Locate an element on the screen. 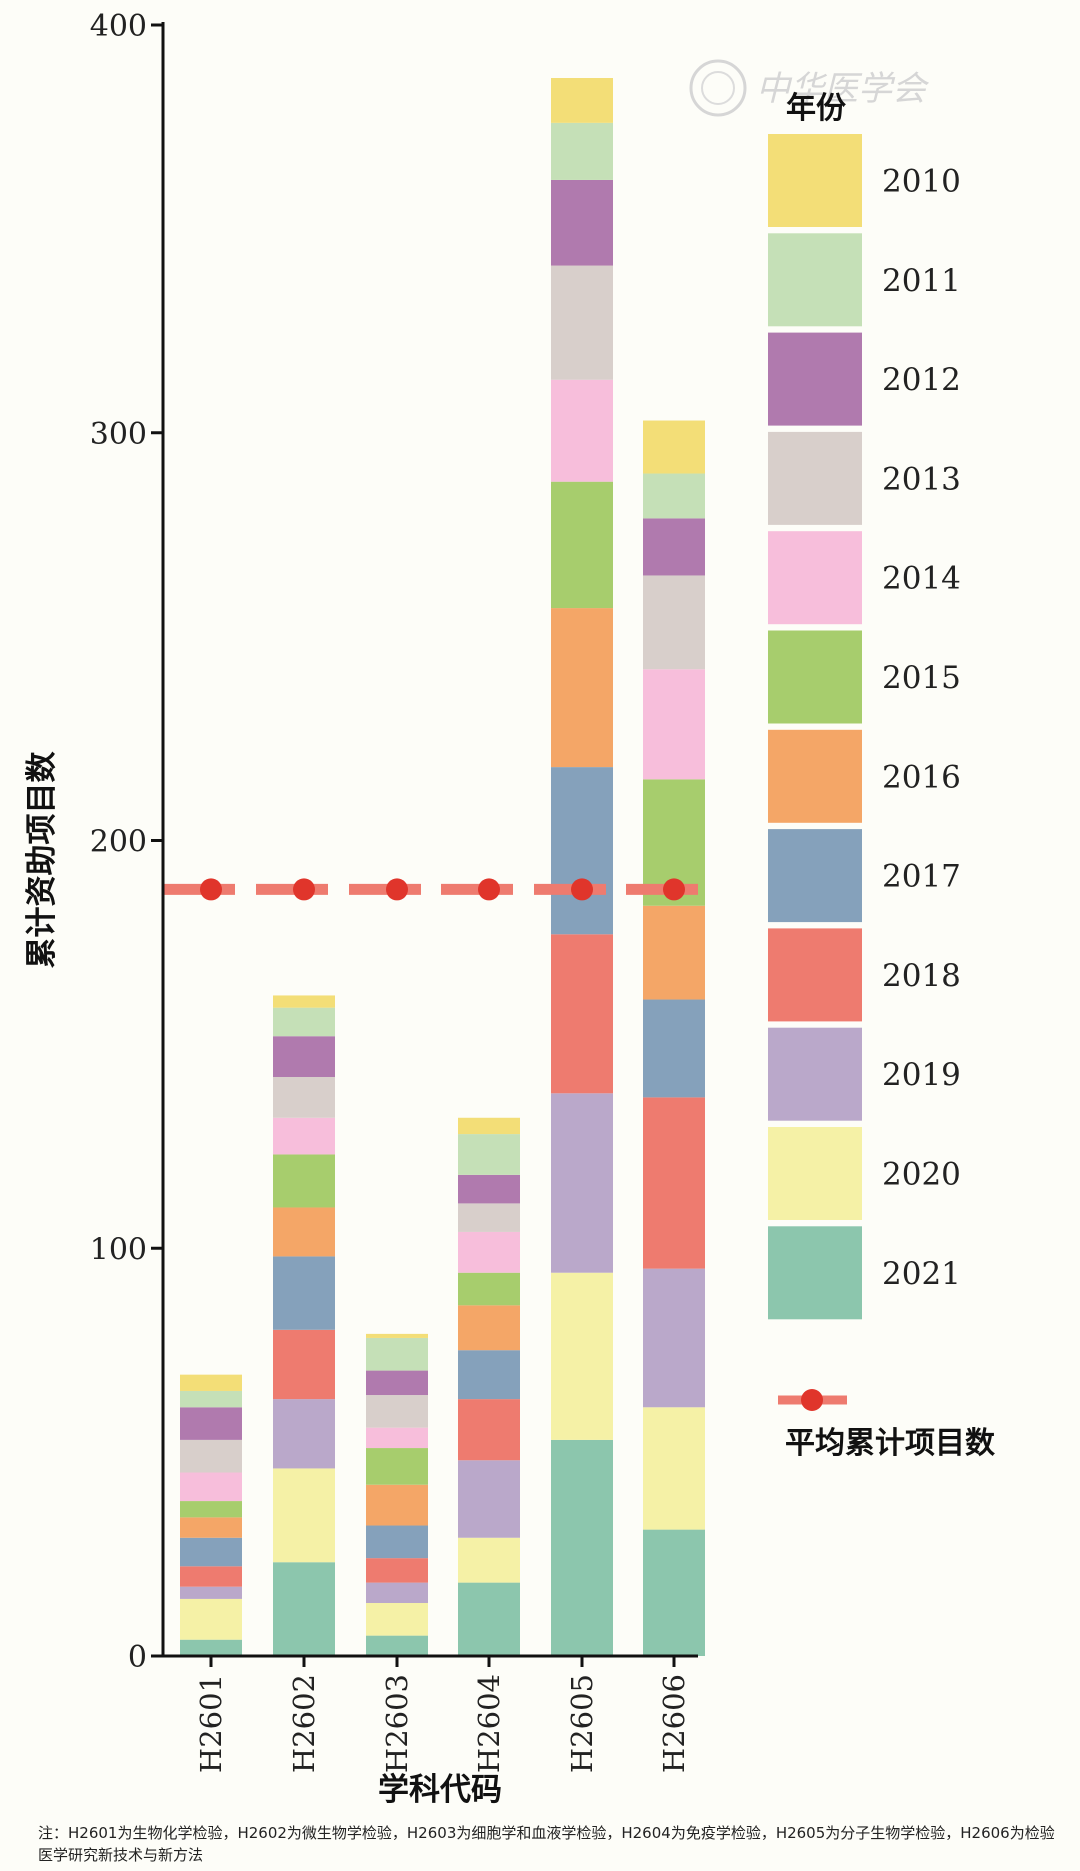 The image size is (1080, 1871). bar-segment-H2601-2011 is located at coordinates (211, 1399).